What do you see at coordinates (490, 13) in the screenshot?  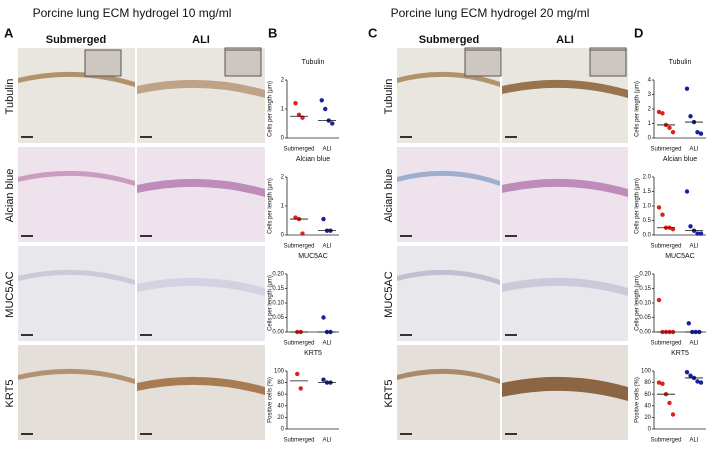 I see `header: Porcine lung ECM hydrogel 20 mg/ml` at bounding box center [490, 13].